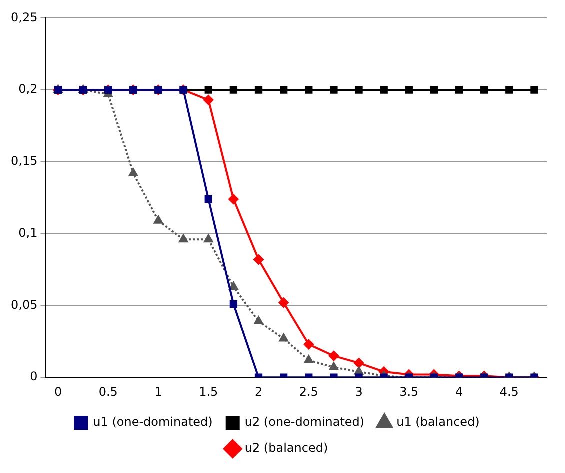 The width and height of the screenshot is (565, 473). Describe the element at coordinates (158, 391) in the screenshot. I see `x-tick-label: 1` at that location.